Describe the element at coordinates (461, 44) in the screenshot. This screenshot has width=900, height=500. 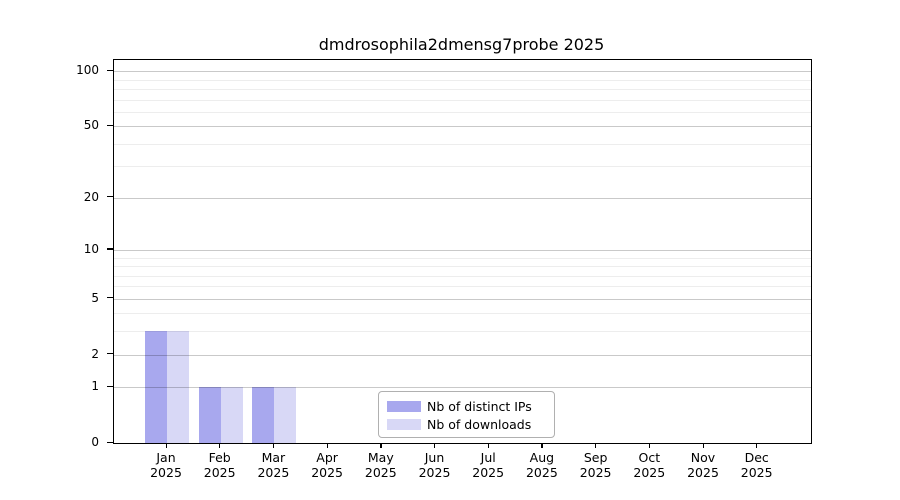
I see `chart-title: dmdrosophila2dmensg7probe 2025` at that location.